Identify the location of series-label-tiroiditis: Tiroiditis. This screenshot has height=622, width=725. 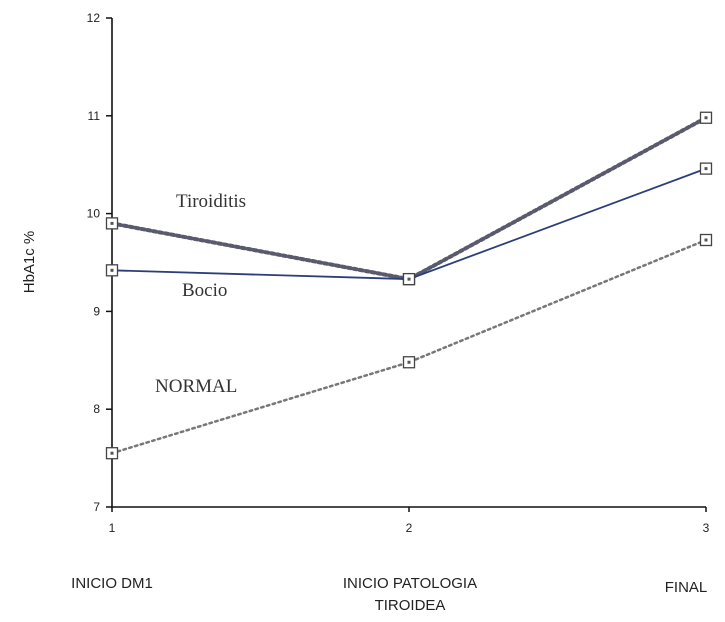
(211, 201).